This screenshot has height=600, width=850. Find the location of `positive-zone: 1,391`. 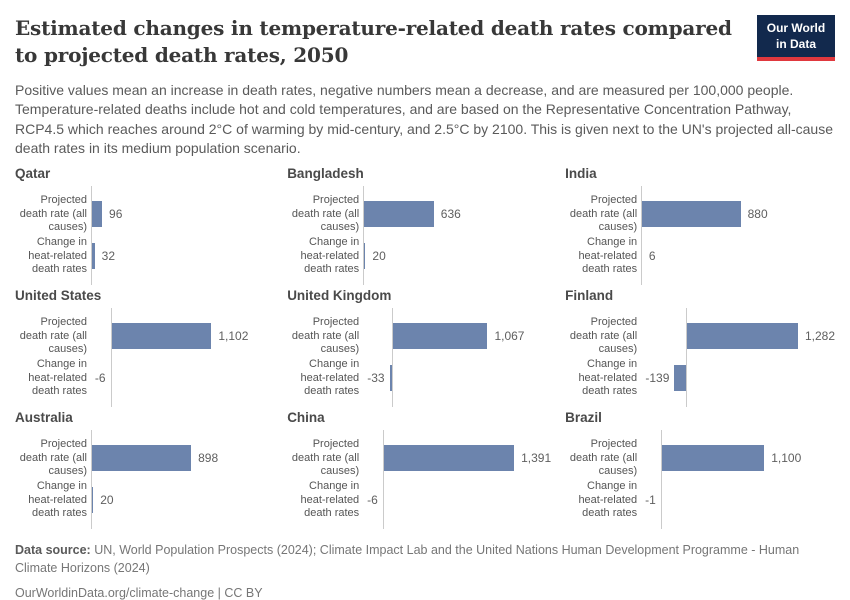

positive-zone: 1,391 is located at coordinates (467, 458).